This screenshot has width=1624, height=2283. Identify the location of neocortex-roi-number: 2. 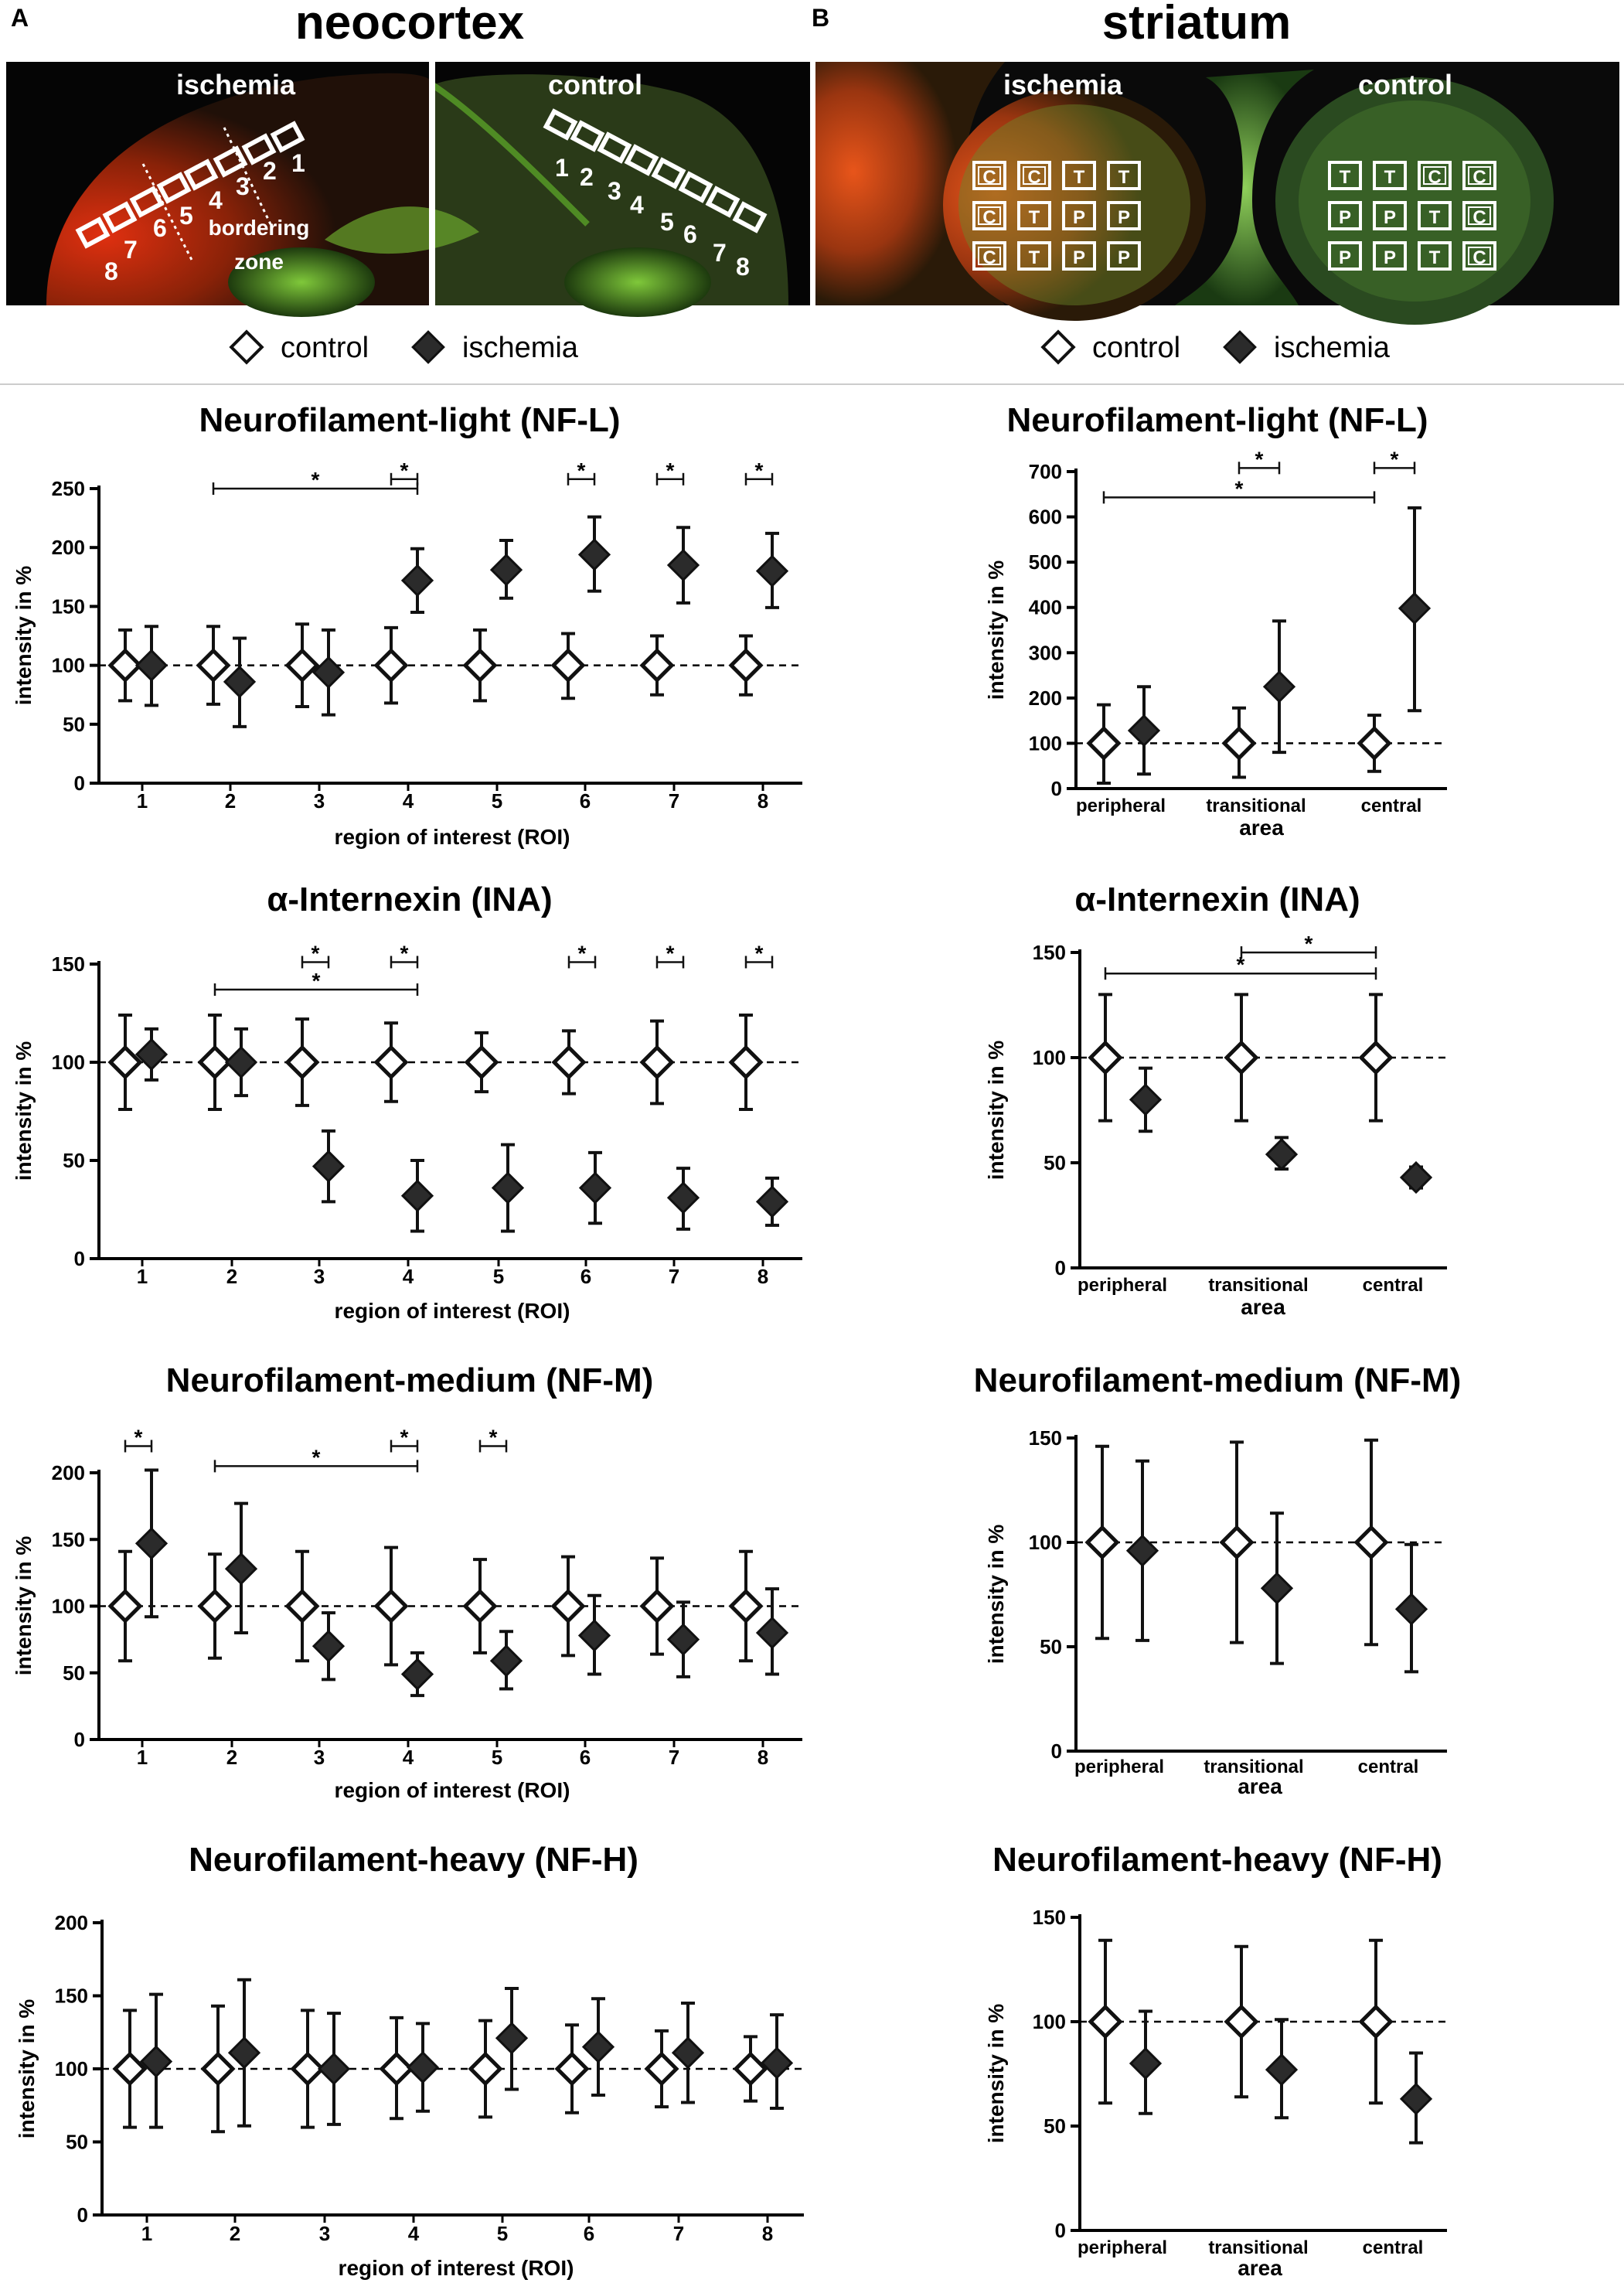
(587, 177).